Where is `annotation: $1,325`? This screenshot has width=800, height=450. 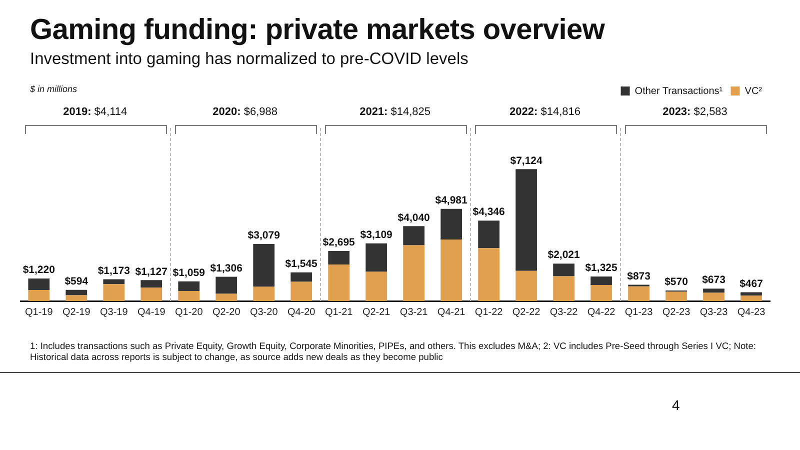 annotation: $1,325 is located at coordinates (601, 268).